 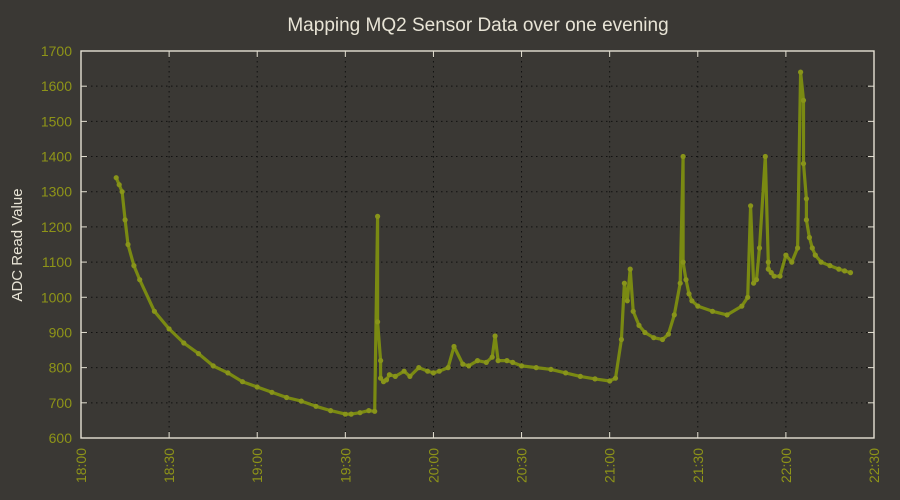 I want to click on y-tick-label: 1600, so click(x=56, y=86).